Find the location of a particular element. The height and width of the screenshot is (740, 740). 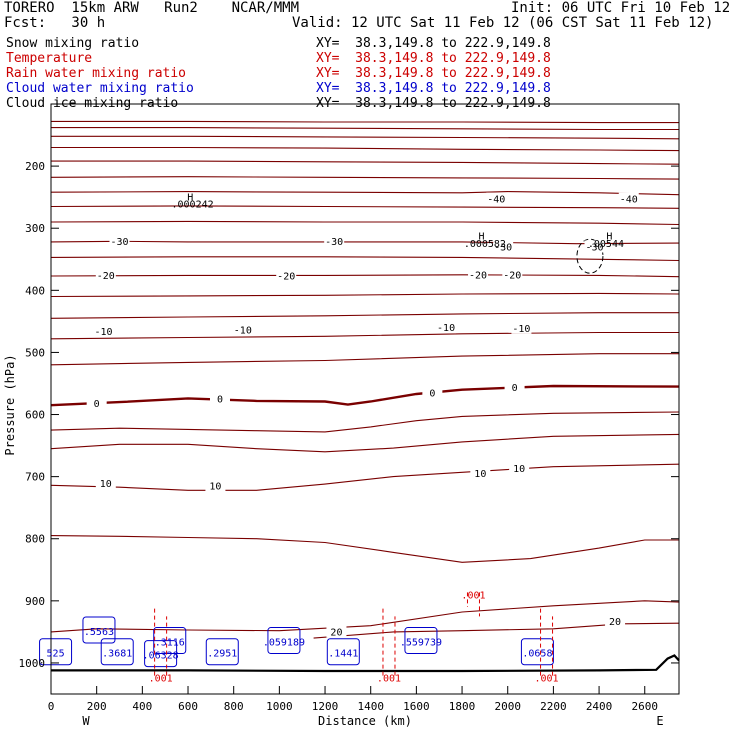

x-tick-label: 0 is located at coordinates (51, 706).